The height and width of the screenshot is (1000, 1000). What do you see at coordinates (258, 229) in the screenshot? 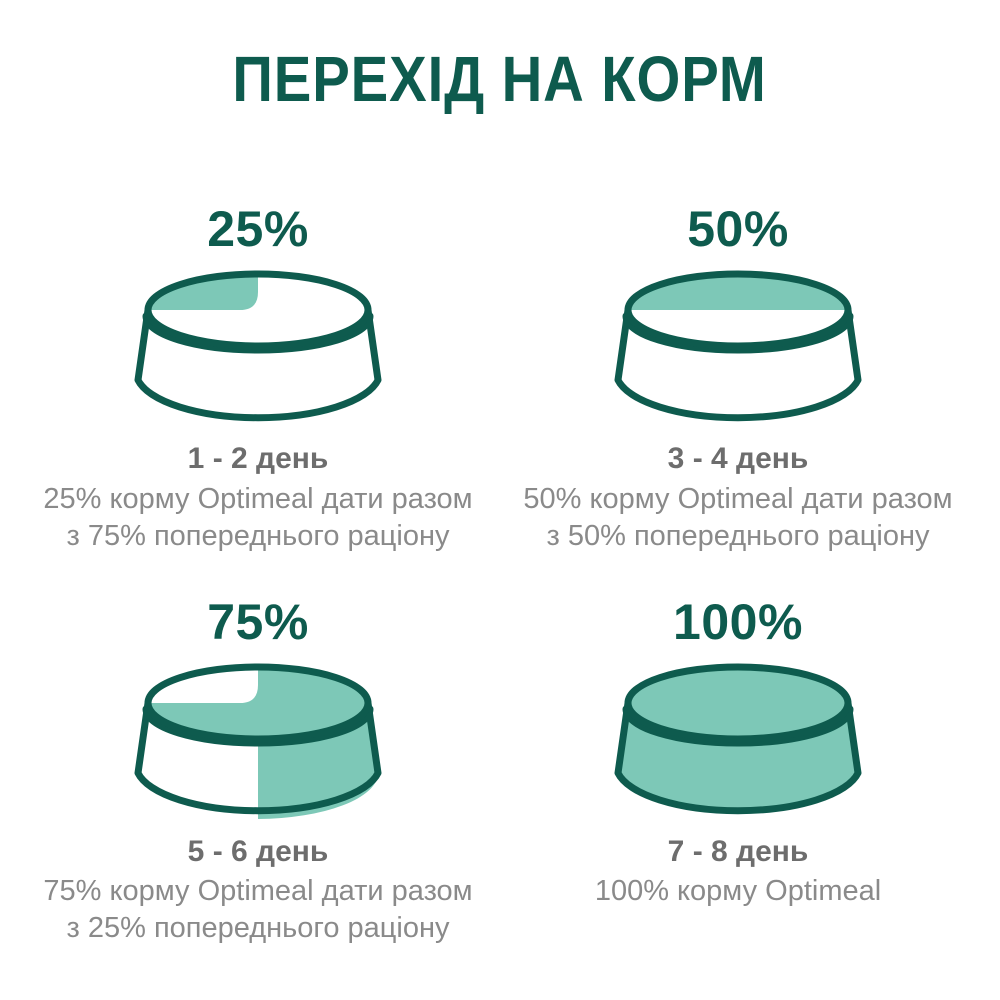
I see `step-1-percent-label: 25%` at bounding box center [258, 229].